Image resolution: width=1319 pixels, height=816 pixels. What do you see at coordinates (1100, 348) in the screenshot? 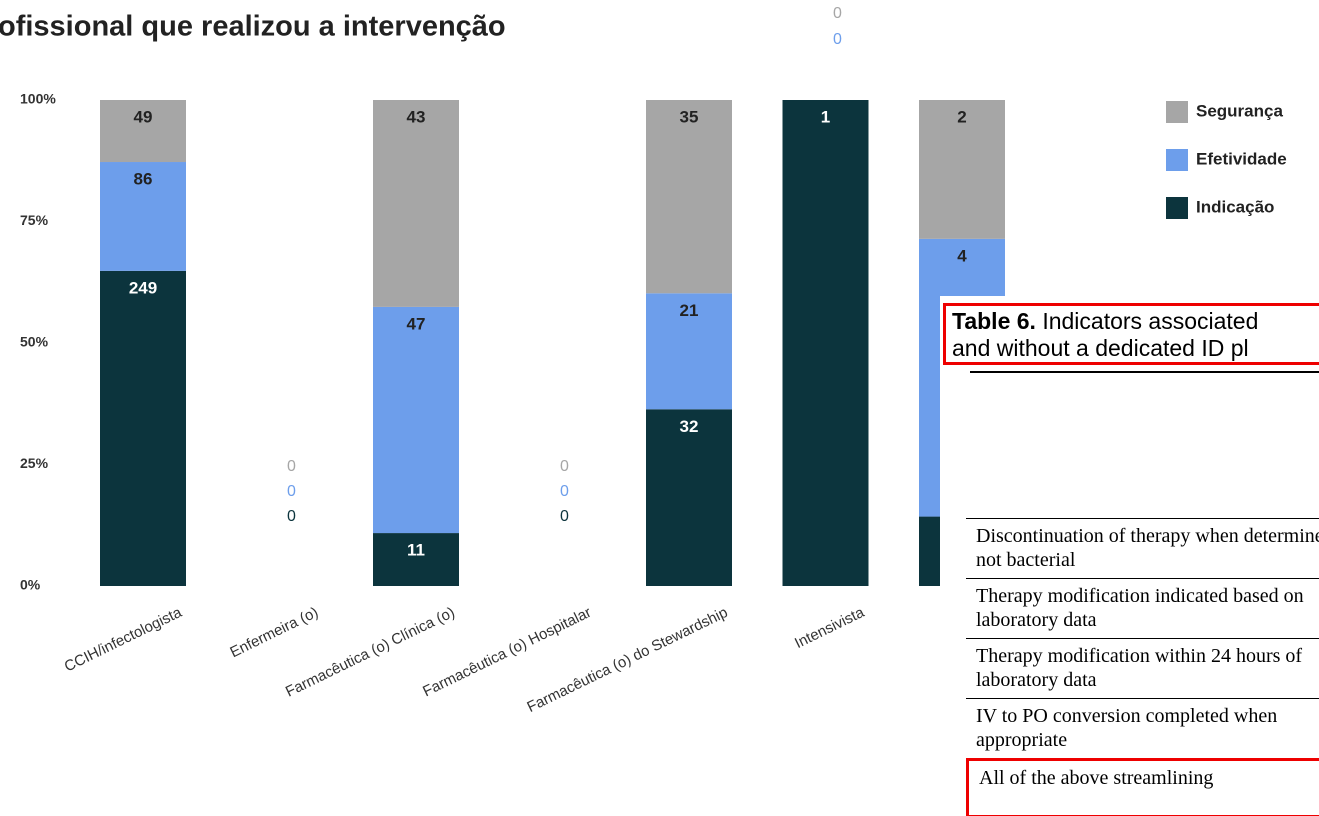
I see `caption-text: and without a dedicated ID pl` at bounding box center [1100, 348].